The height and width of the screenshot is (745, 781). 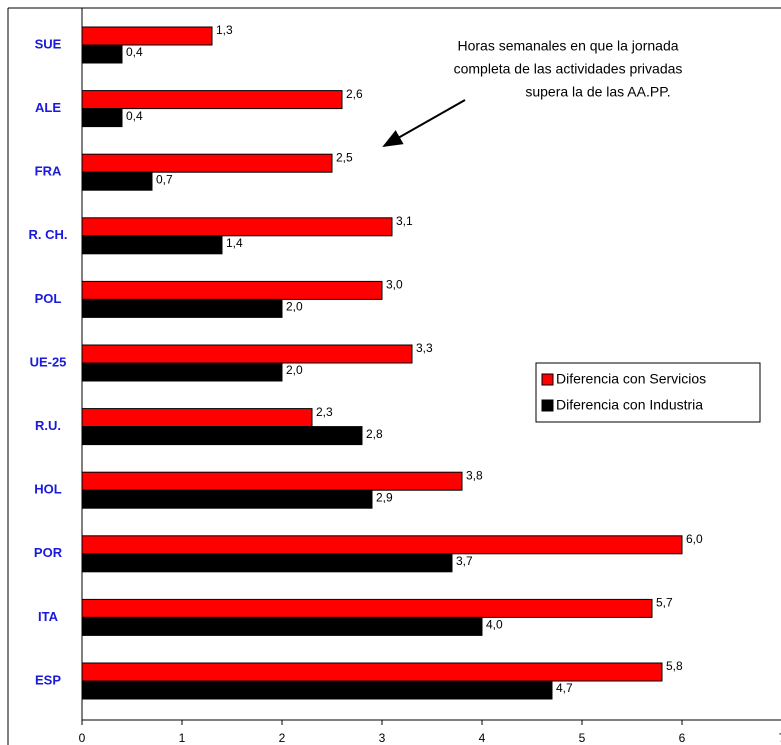 I want to click on x-tick-label: 3, so click(x=382, y=738).